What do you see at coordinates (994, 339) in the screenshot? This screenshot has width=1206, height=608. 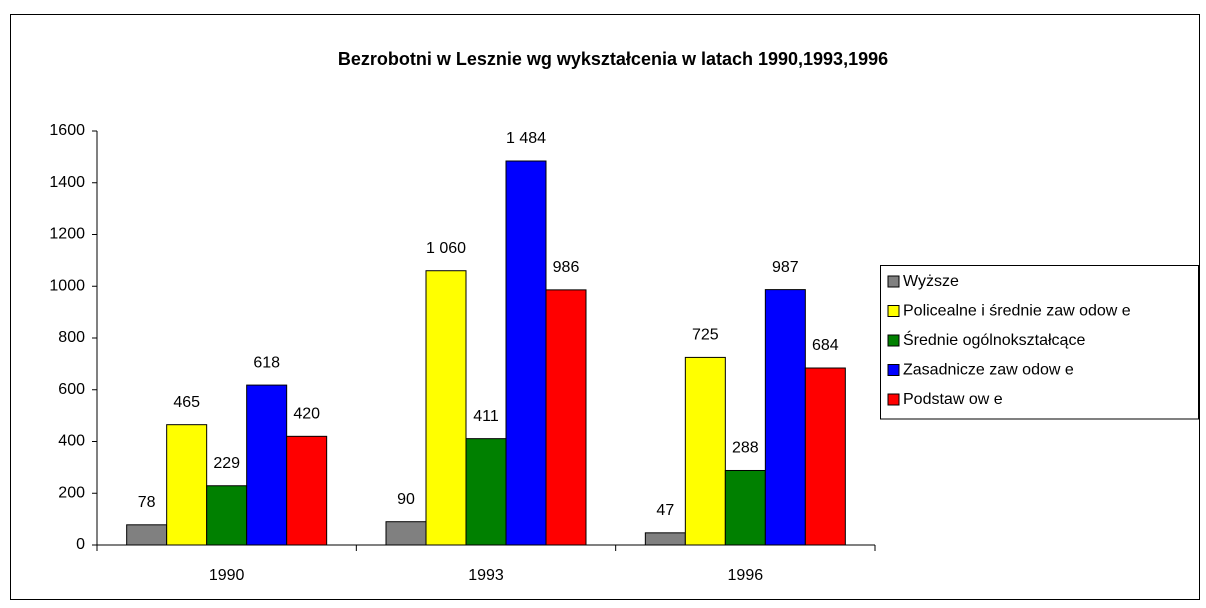 I see `legend-label: Średnie ogólnokształcące` at bounding box center [994, 339].